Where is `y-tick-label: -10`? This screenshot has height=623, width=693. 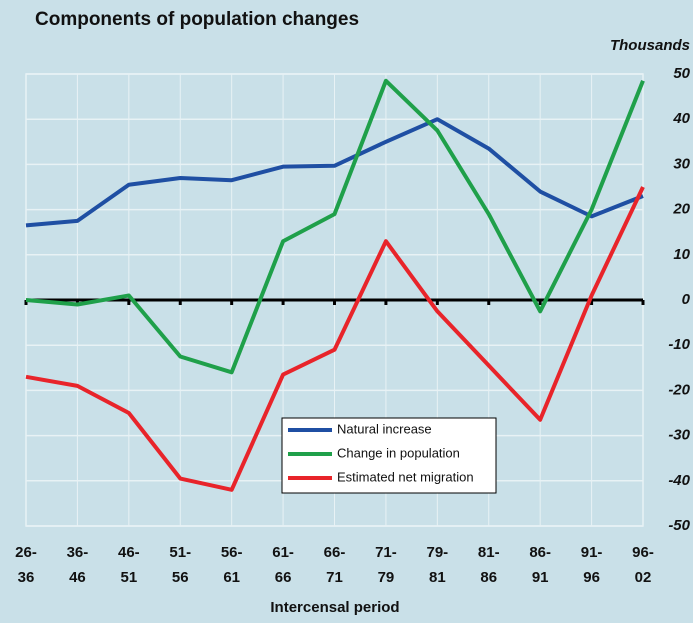
y-tick-label: -10 is located at coordinates (679, 344).